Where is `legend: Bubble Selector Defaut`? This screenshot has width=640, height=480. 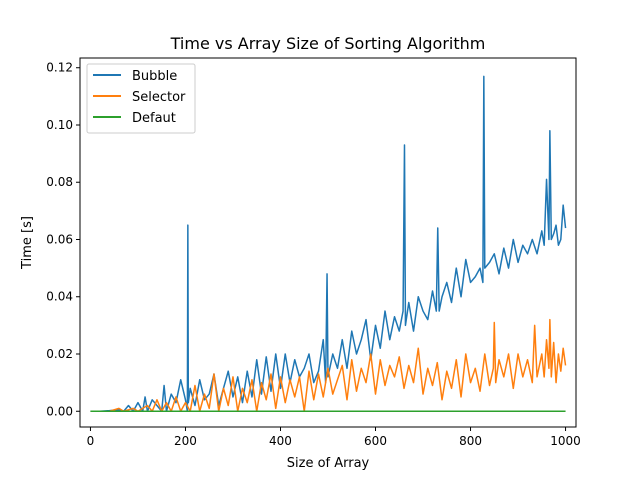 legend: Bubble Selector Defaut is located at coordinates (141, 98).